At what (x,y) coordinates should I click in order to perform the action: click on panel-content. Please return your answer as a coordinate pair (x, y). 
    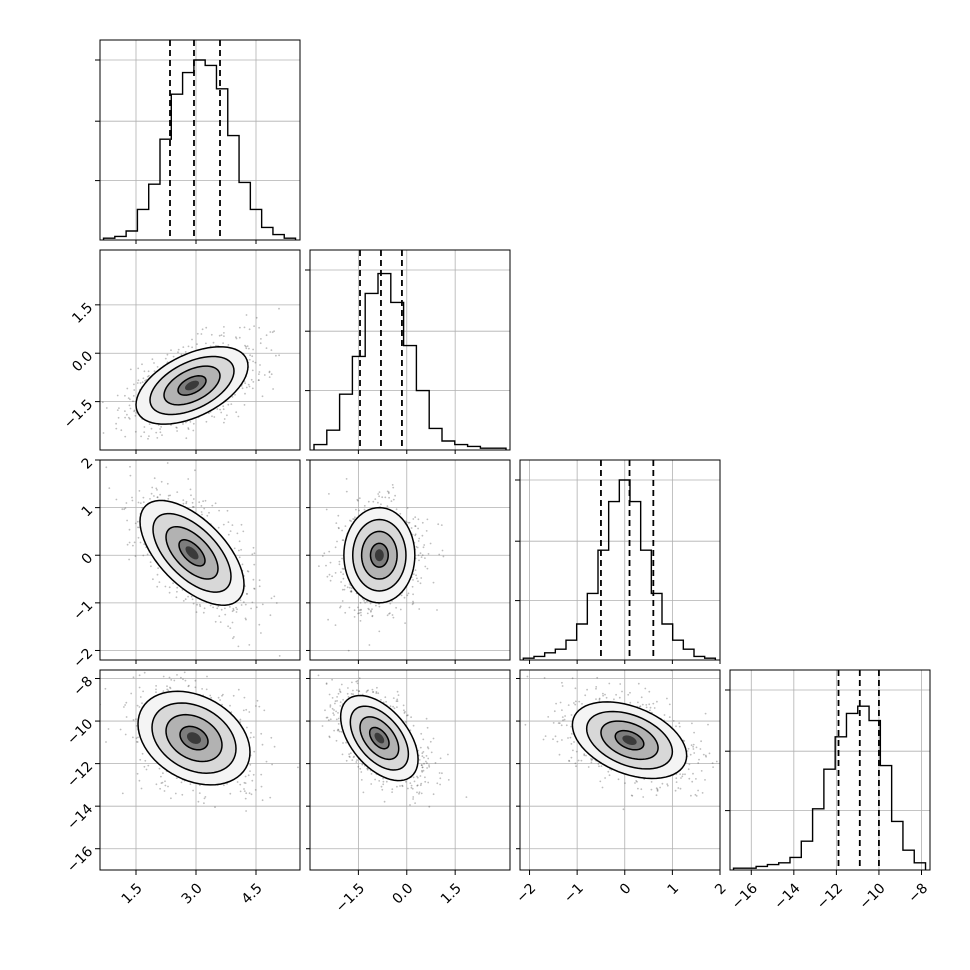
    Looking at the image, I should click on (410, 560).